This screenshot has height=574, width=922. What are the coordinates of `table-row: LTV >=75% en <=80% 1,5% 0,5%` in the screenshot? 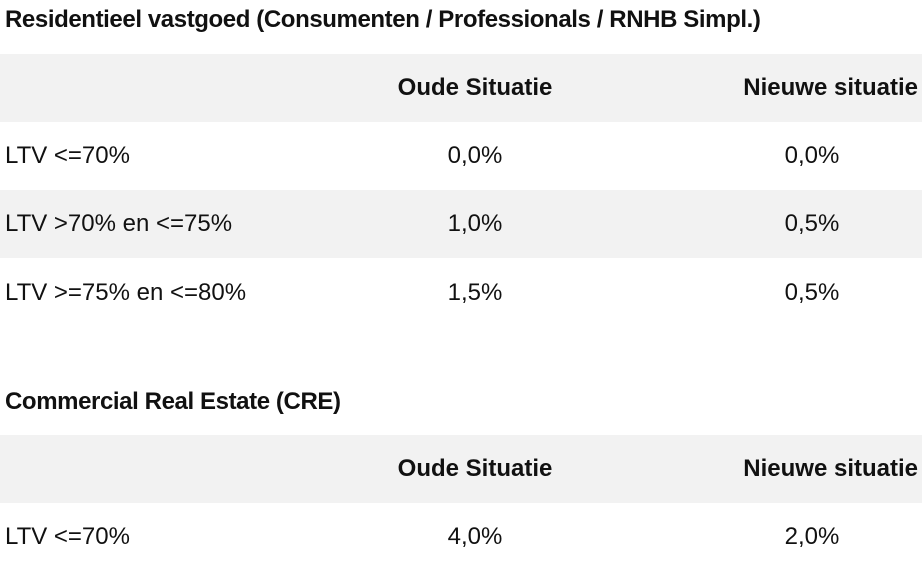 It's located at (461, 293).